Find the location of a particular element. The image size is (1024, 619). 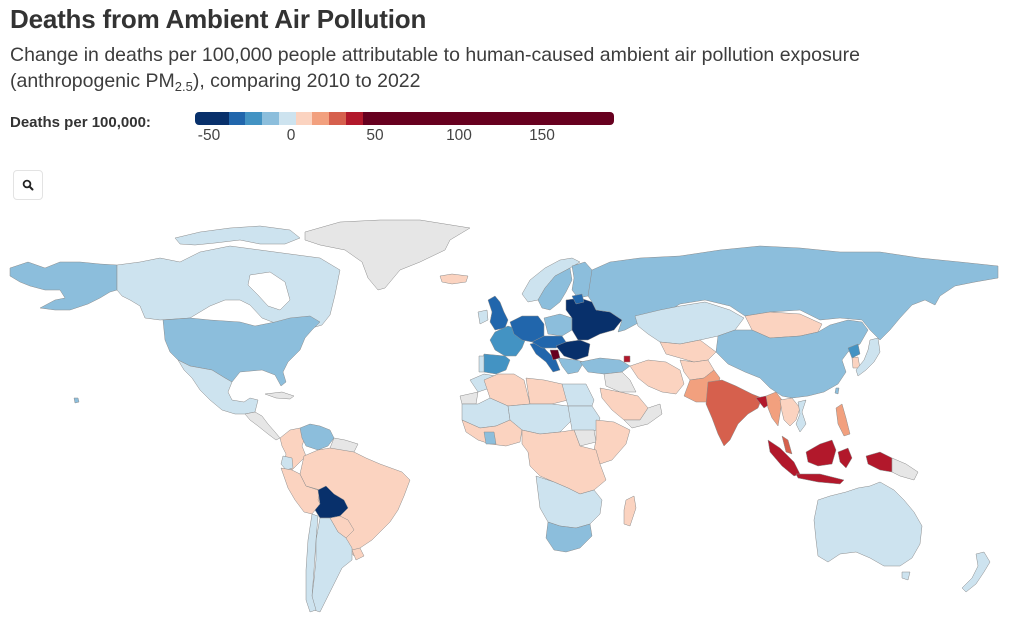

region-sulawesi-papua is located at coordinates (865, 460).